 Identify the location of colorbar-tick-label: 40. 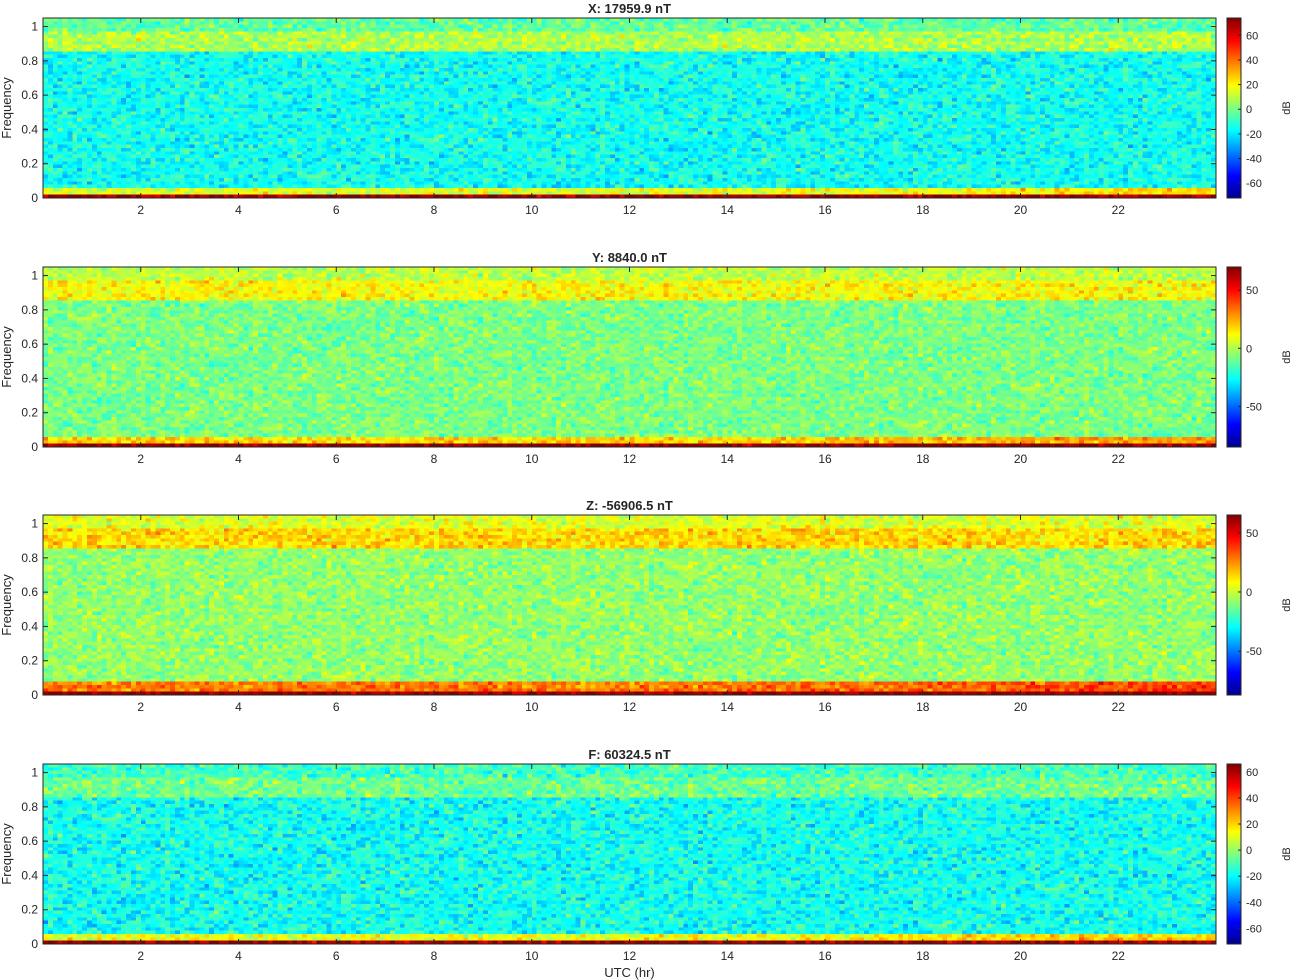
(1252, 61).